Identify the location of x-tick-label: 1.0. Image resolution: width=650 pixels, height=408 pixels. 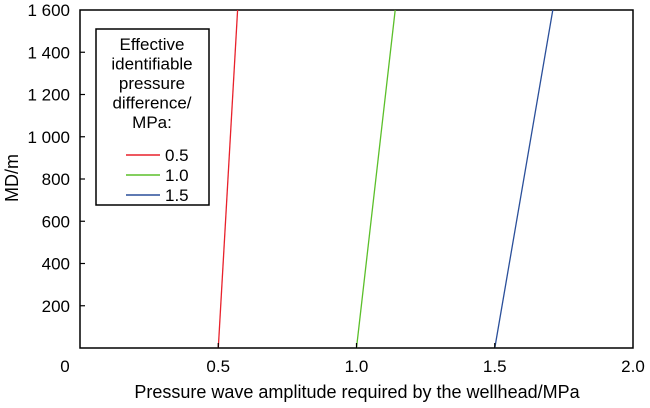
(357, 366).